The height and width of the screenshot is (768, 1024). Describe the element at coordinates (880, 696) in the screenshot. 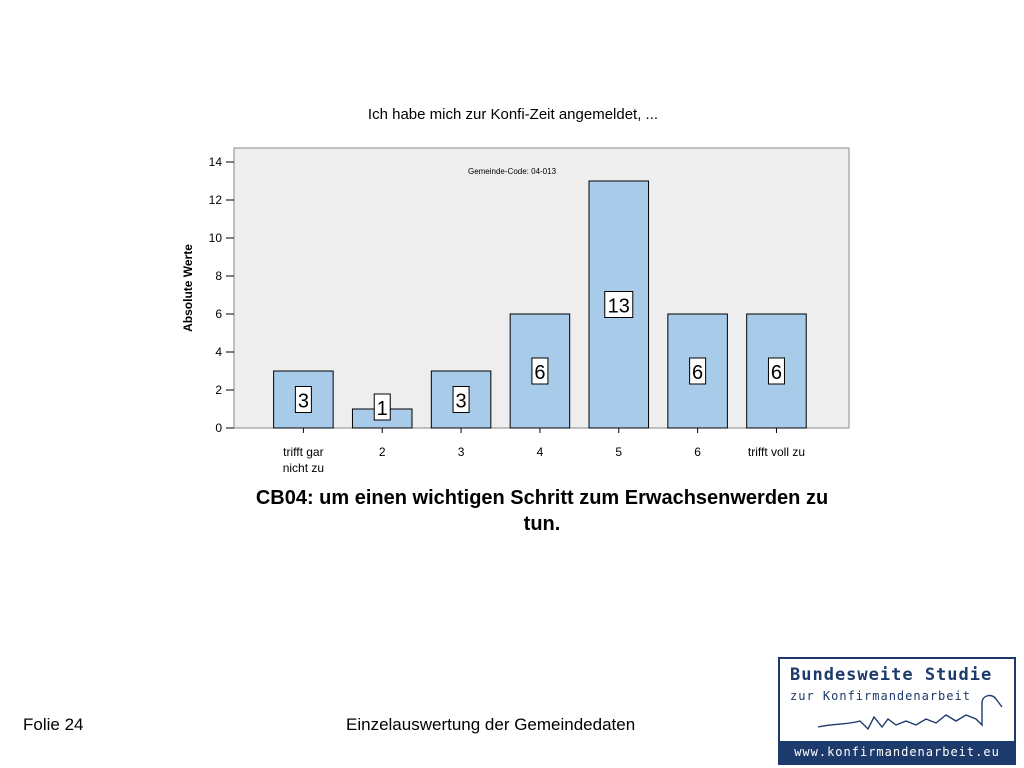

I see `logo-line-2: zur Konfirmandenarbeit` at that location.